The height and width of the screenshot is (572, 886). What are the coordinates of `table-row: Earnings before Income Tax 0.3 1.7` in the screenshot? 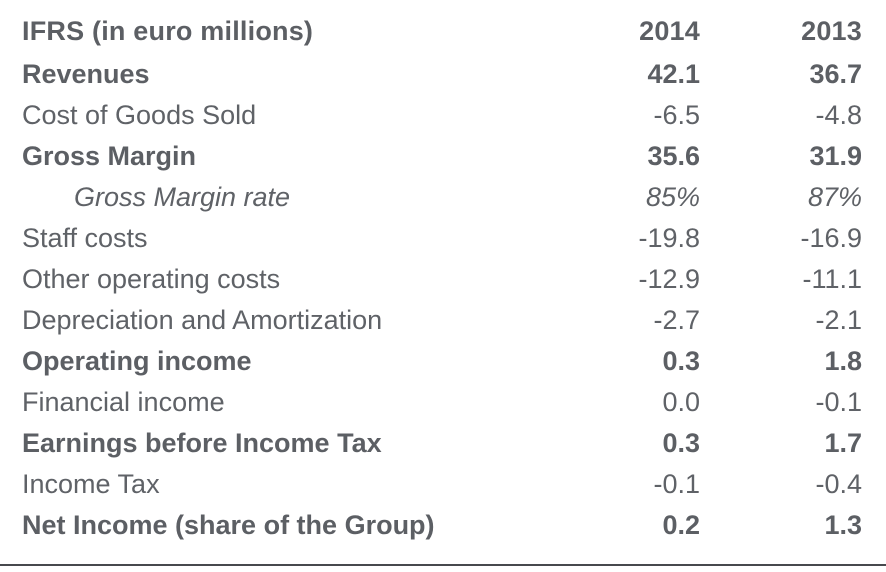 It's located at (442, 443).